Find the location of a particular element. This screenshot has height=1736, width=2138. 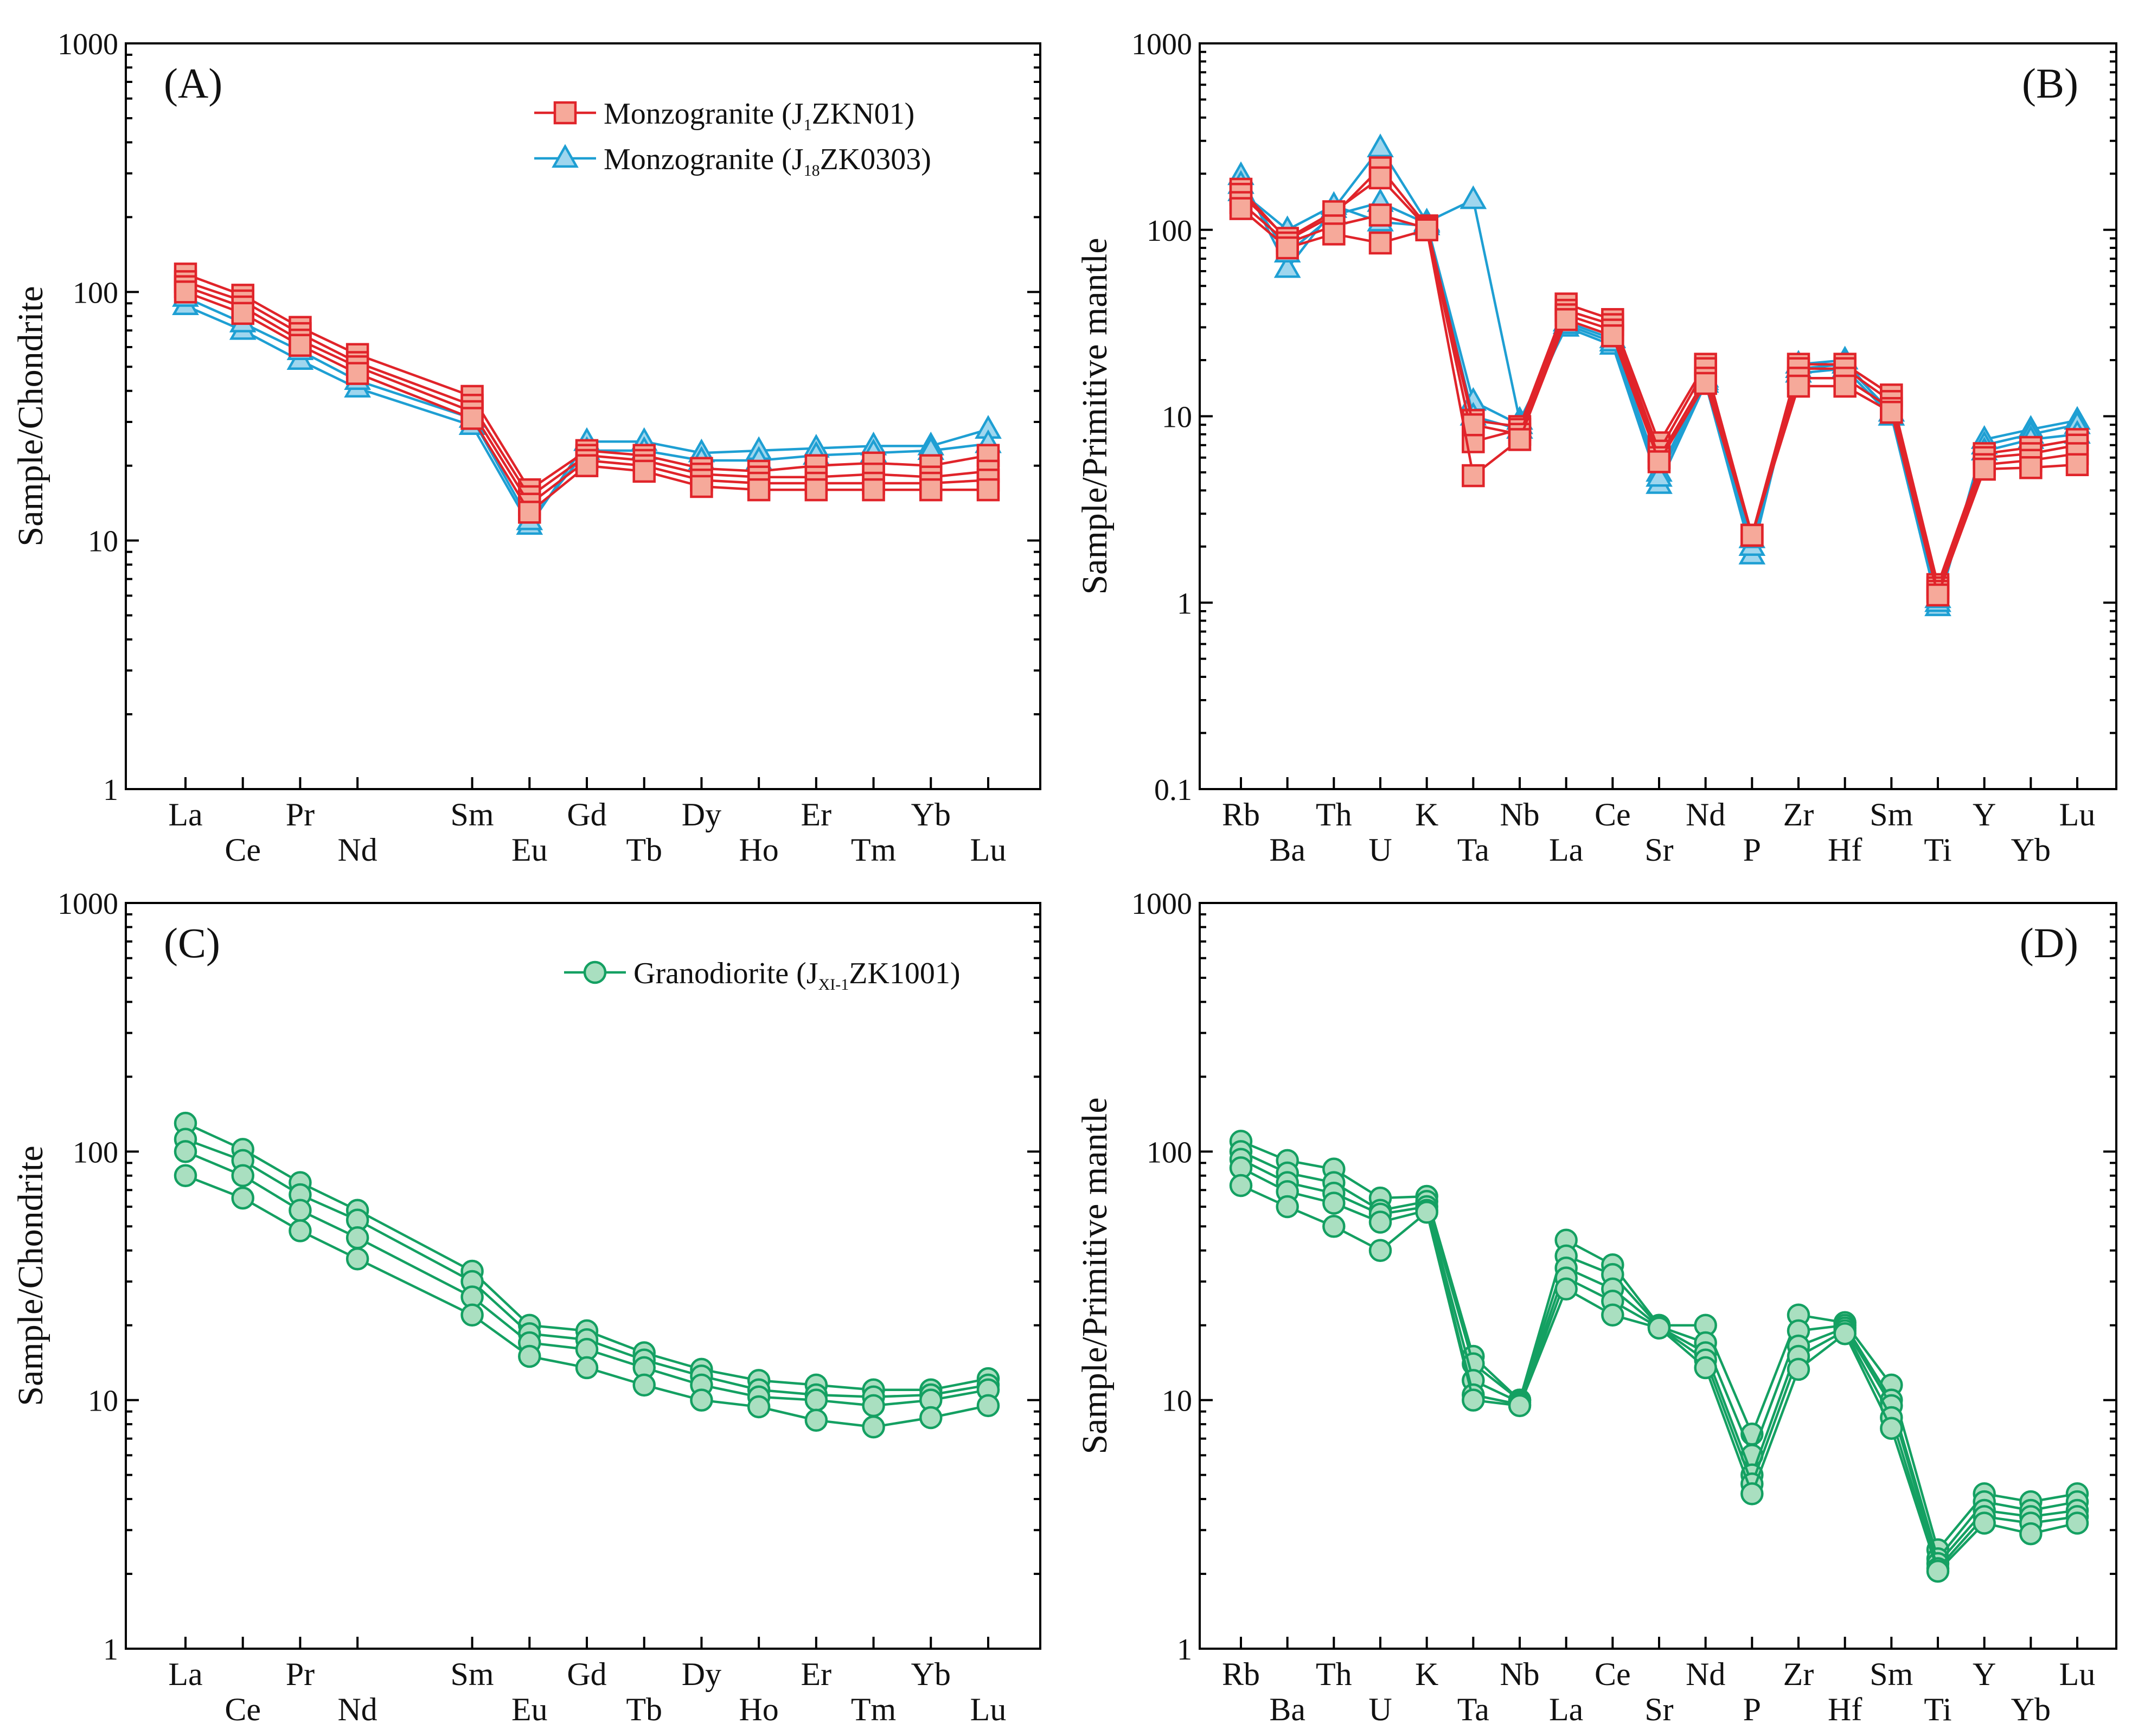

x-tick-label: Ho is located at coordinates (759, 850).